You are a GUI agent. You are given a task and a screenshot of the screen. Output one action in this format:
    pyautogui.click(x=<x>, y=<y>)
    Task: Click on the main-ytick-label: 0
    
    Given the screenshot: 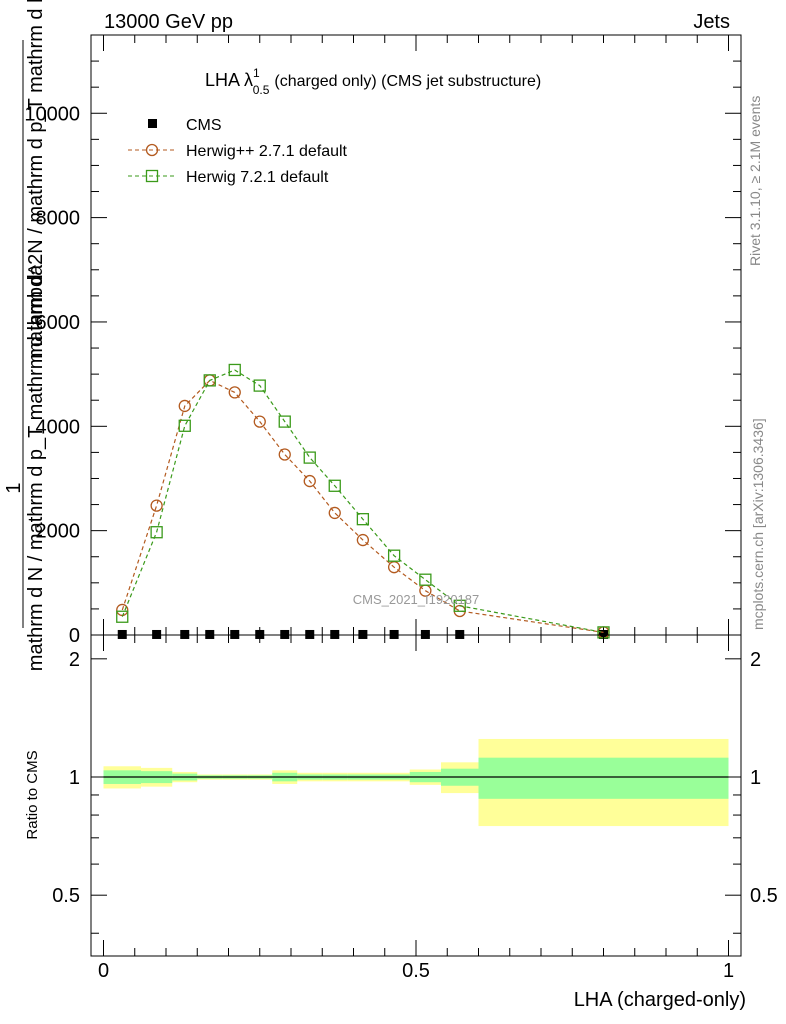 What is the action you would take?
    pyautogui.click(x=74, y=636)
    